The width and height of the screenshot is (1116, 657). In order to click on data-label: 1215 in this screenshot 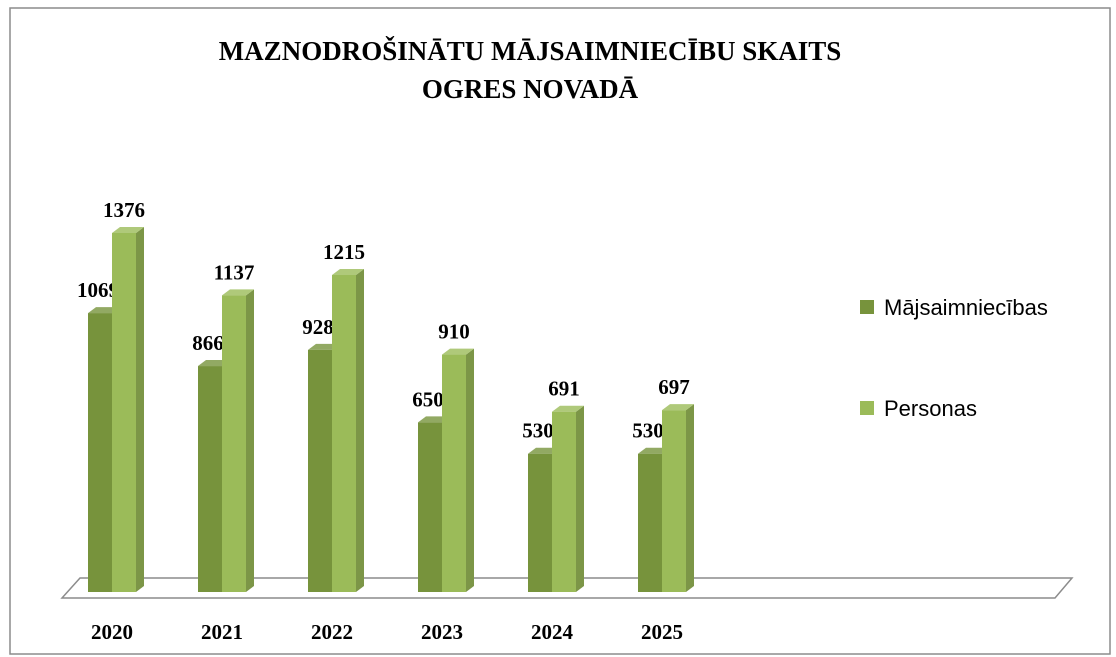, I will do `click(344, 252)`.